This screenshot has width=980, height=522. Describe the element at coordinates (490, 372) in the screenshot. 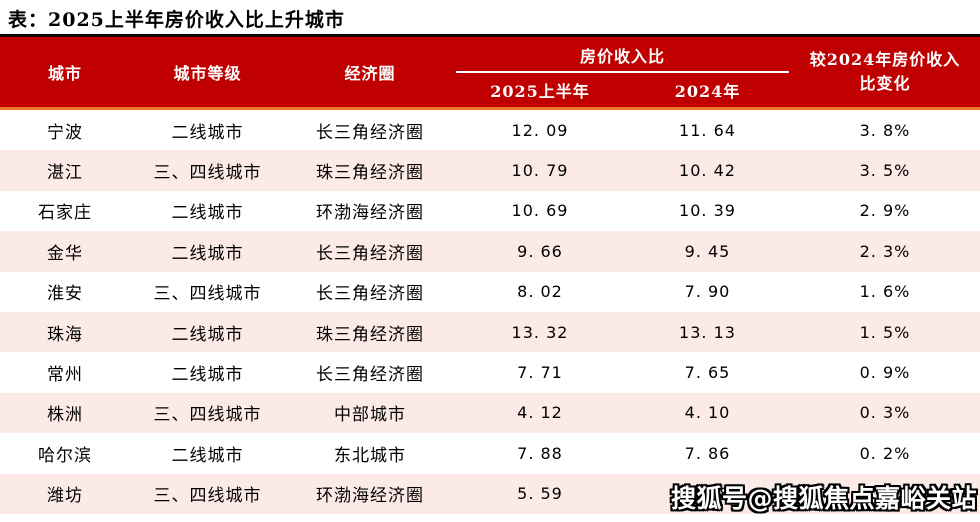

I see `table-row: 常州 二线城市 长三角经济圈 7. 71 7. 65 0. 9%` at that location.